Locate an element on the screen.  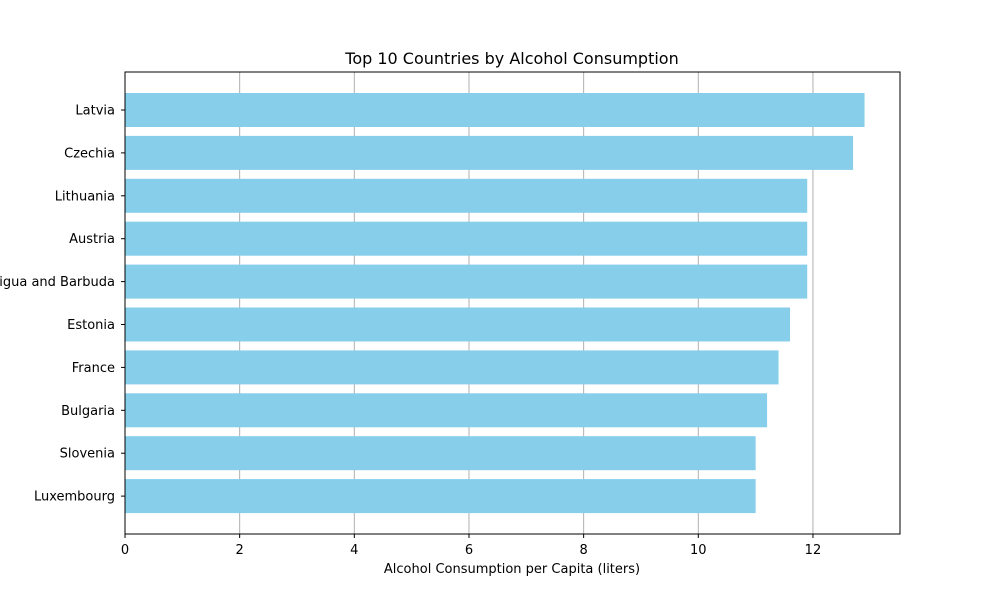
y-tick-label: Latvia is located at coordinates (95, 111).